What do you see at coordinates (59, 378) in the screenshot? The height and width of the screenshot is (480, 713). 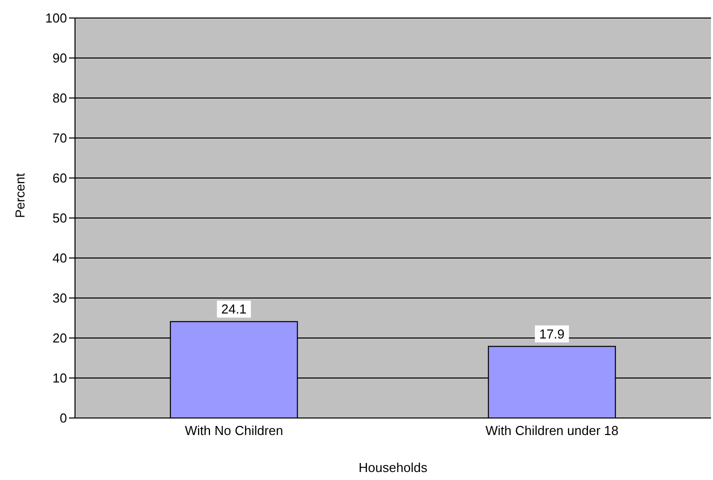 I see `y-tick-label: 10` at bounding box center [59, 378].